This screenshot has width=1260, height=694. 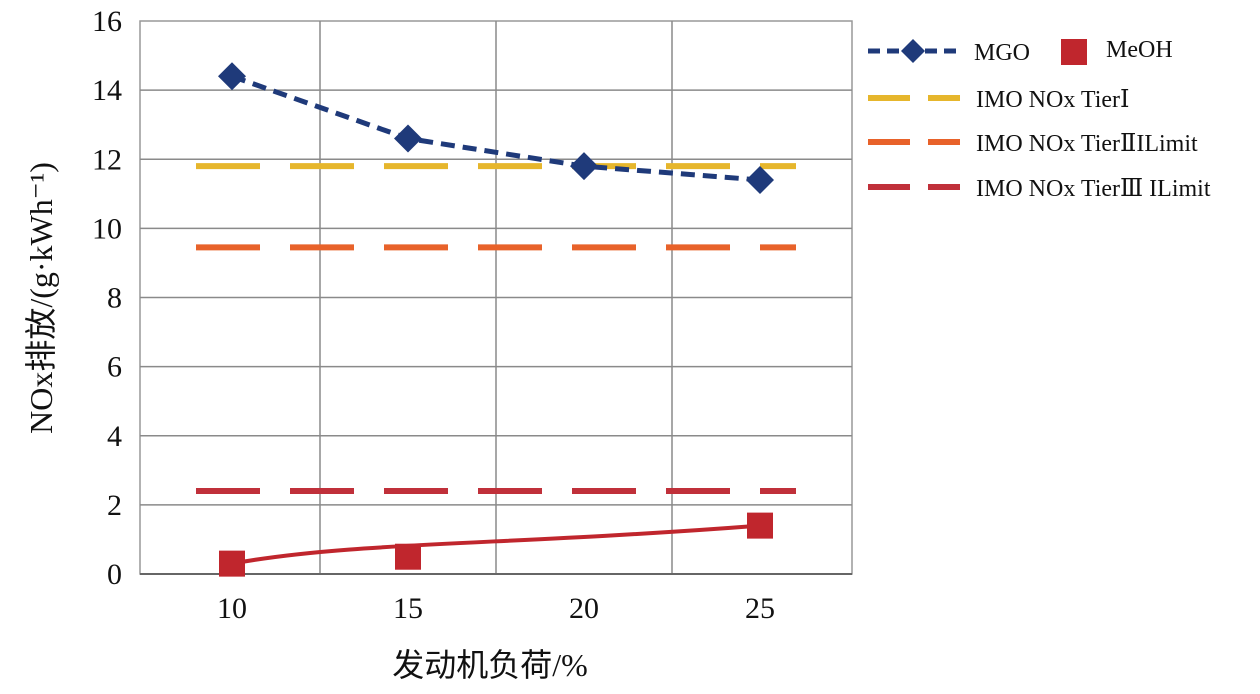 I want to click on y-tick-label: 16, so click(x=107, y=21).